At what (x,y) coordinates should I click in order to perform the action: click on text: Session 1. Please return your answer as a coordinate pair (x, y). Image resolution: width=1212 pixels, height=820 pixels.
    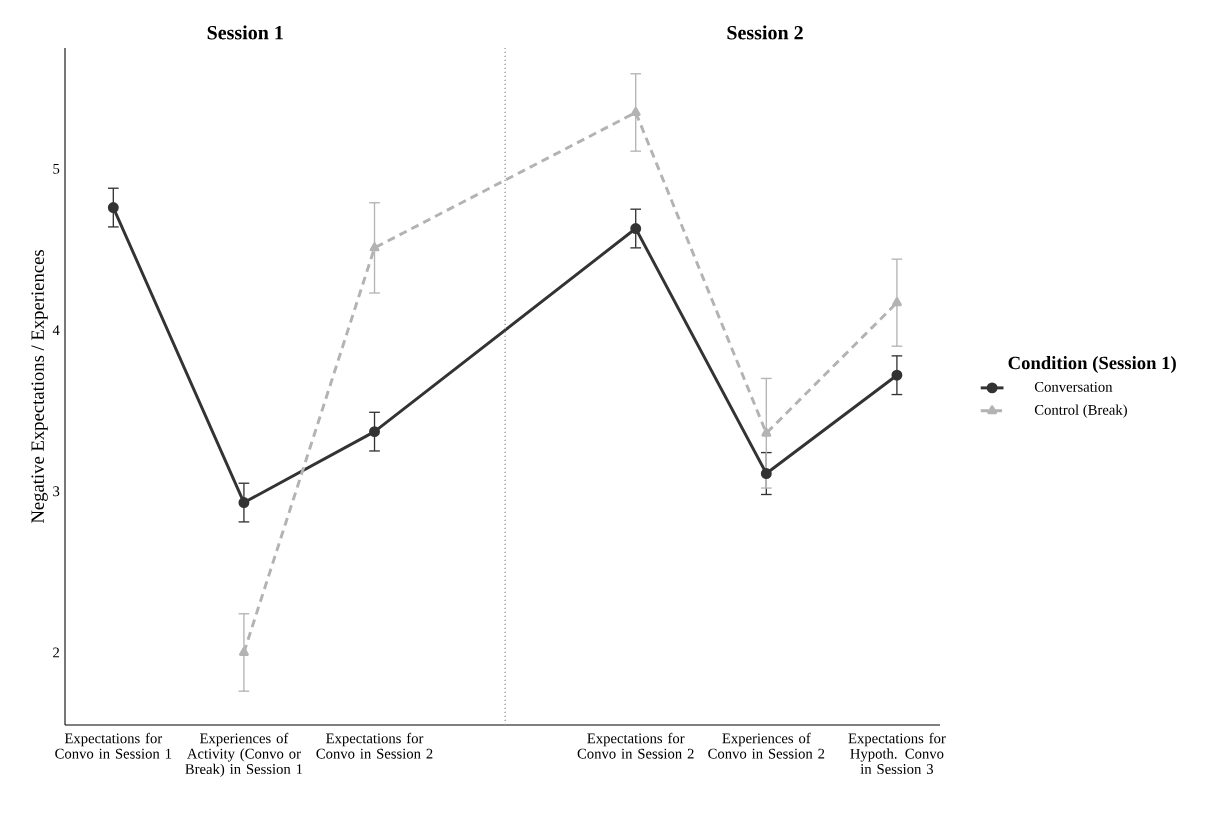
    Looking at the image, I should click on (245, 32).